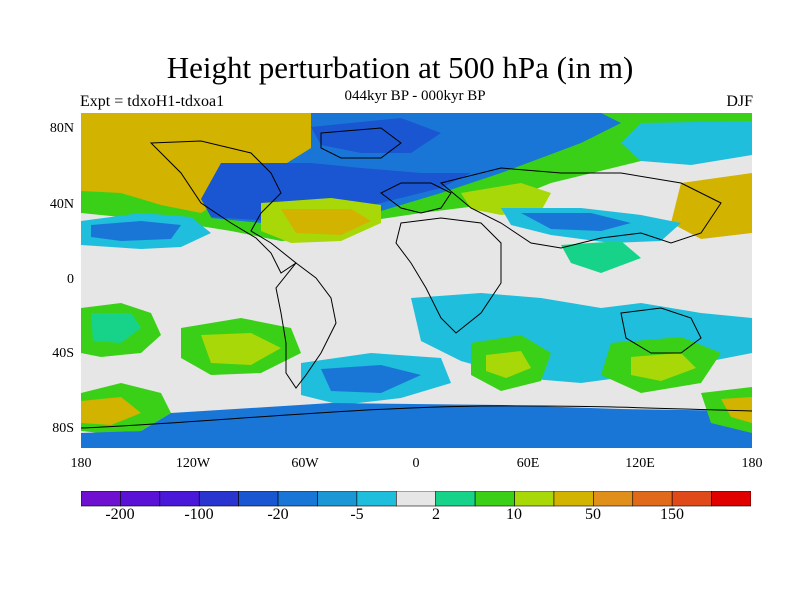 The image size is (800, 600). What do you see at coordinates (61, 204) in the screenshot?
I see `y-tick-label: 40N` at bounding box center [61, 204].